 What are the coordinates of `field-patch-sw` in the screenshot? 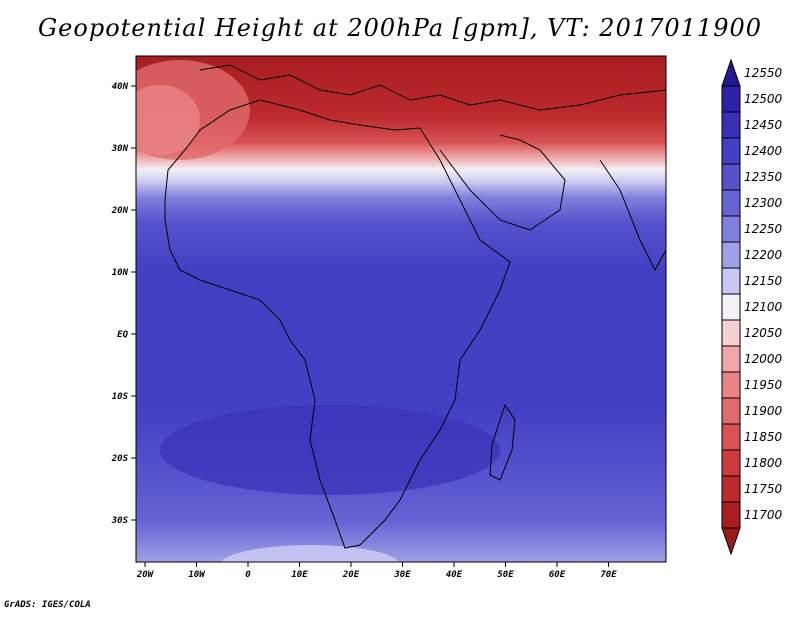 It's located at (310, 553).